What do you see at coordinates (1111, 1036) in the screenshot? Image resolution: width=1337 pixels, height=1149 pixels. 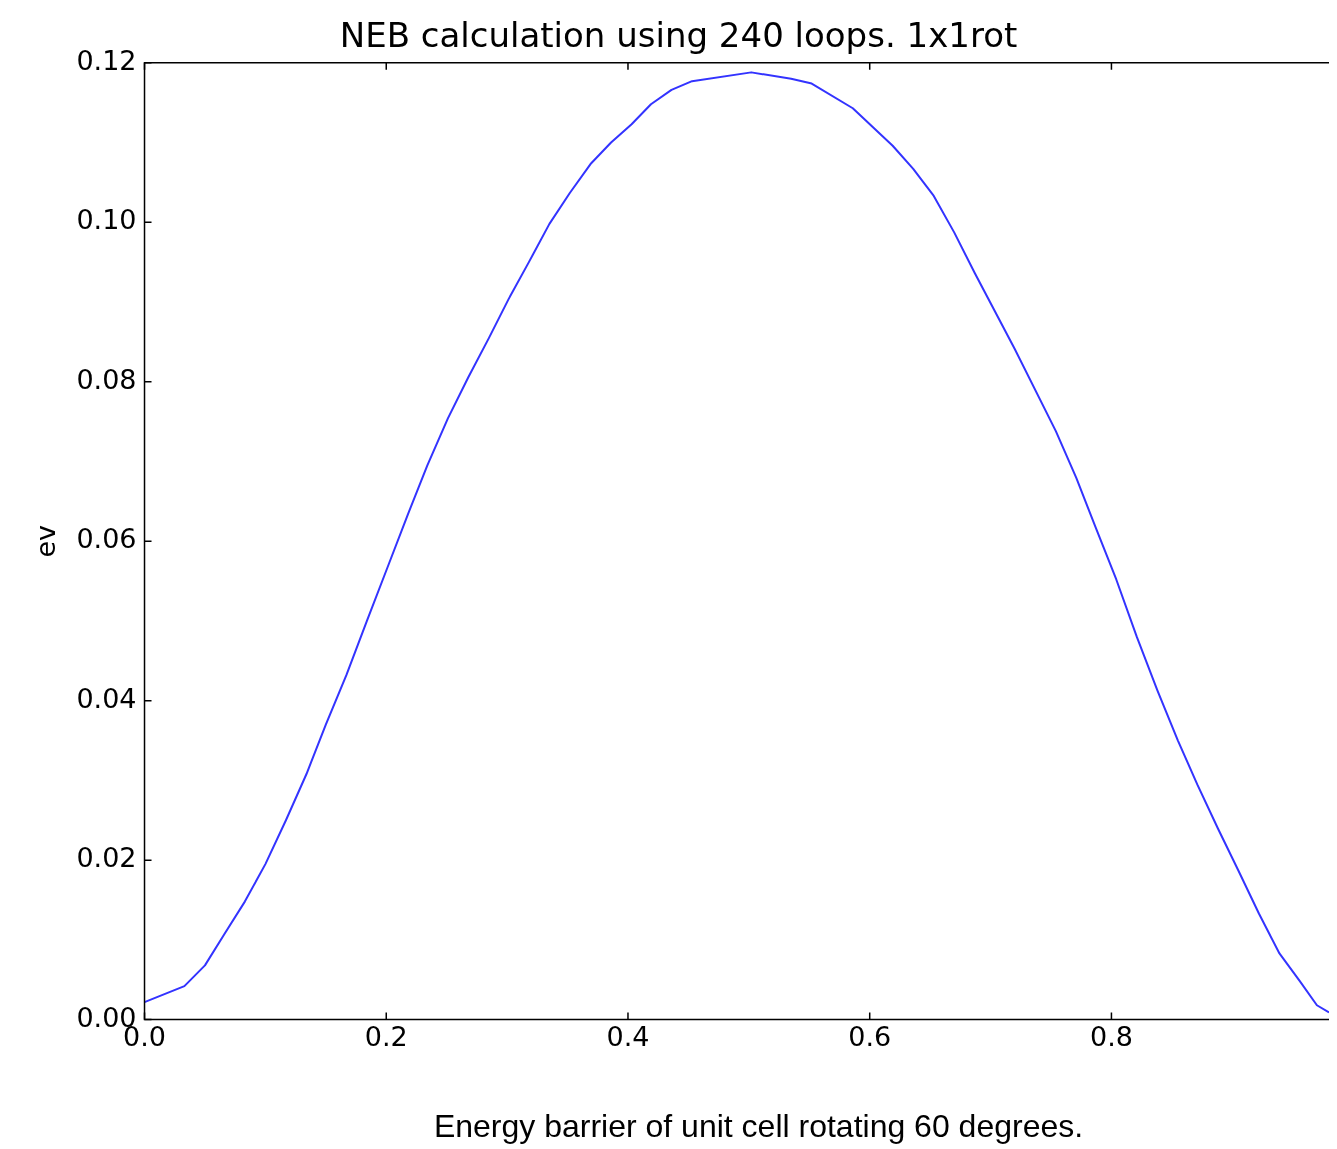 I see `x-tick-label: 0.8` at bounding box center [1111, 1036].